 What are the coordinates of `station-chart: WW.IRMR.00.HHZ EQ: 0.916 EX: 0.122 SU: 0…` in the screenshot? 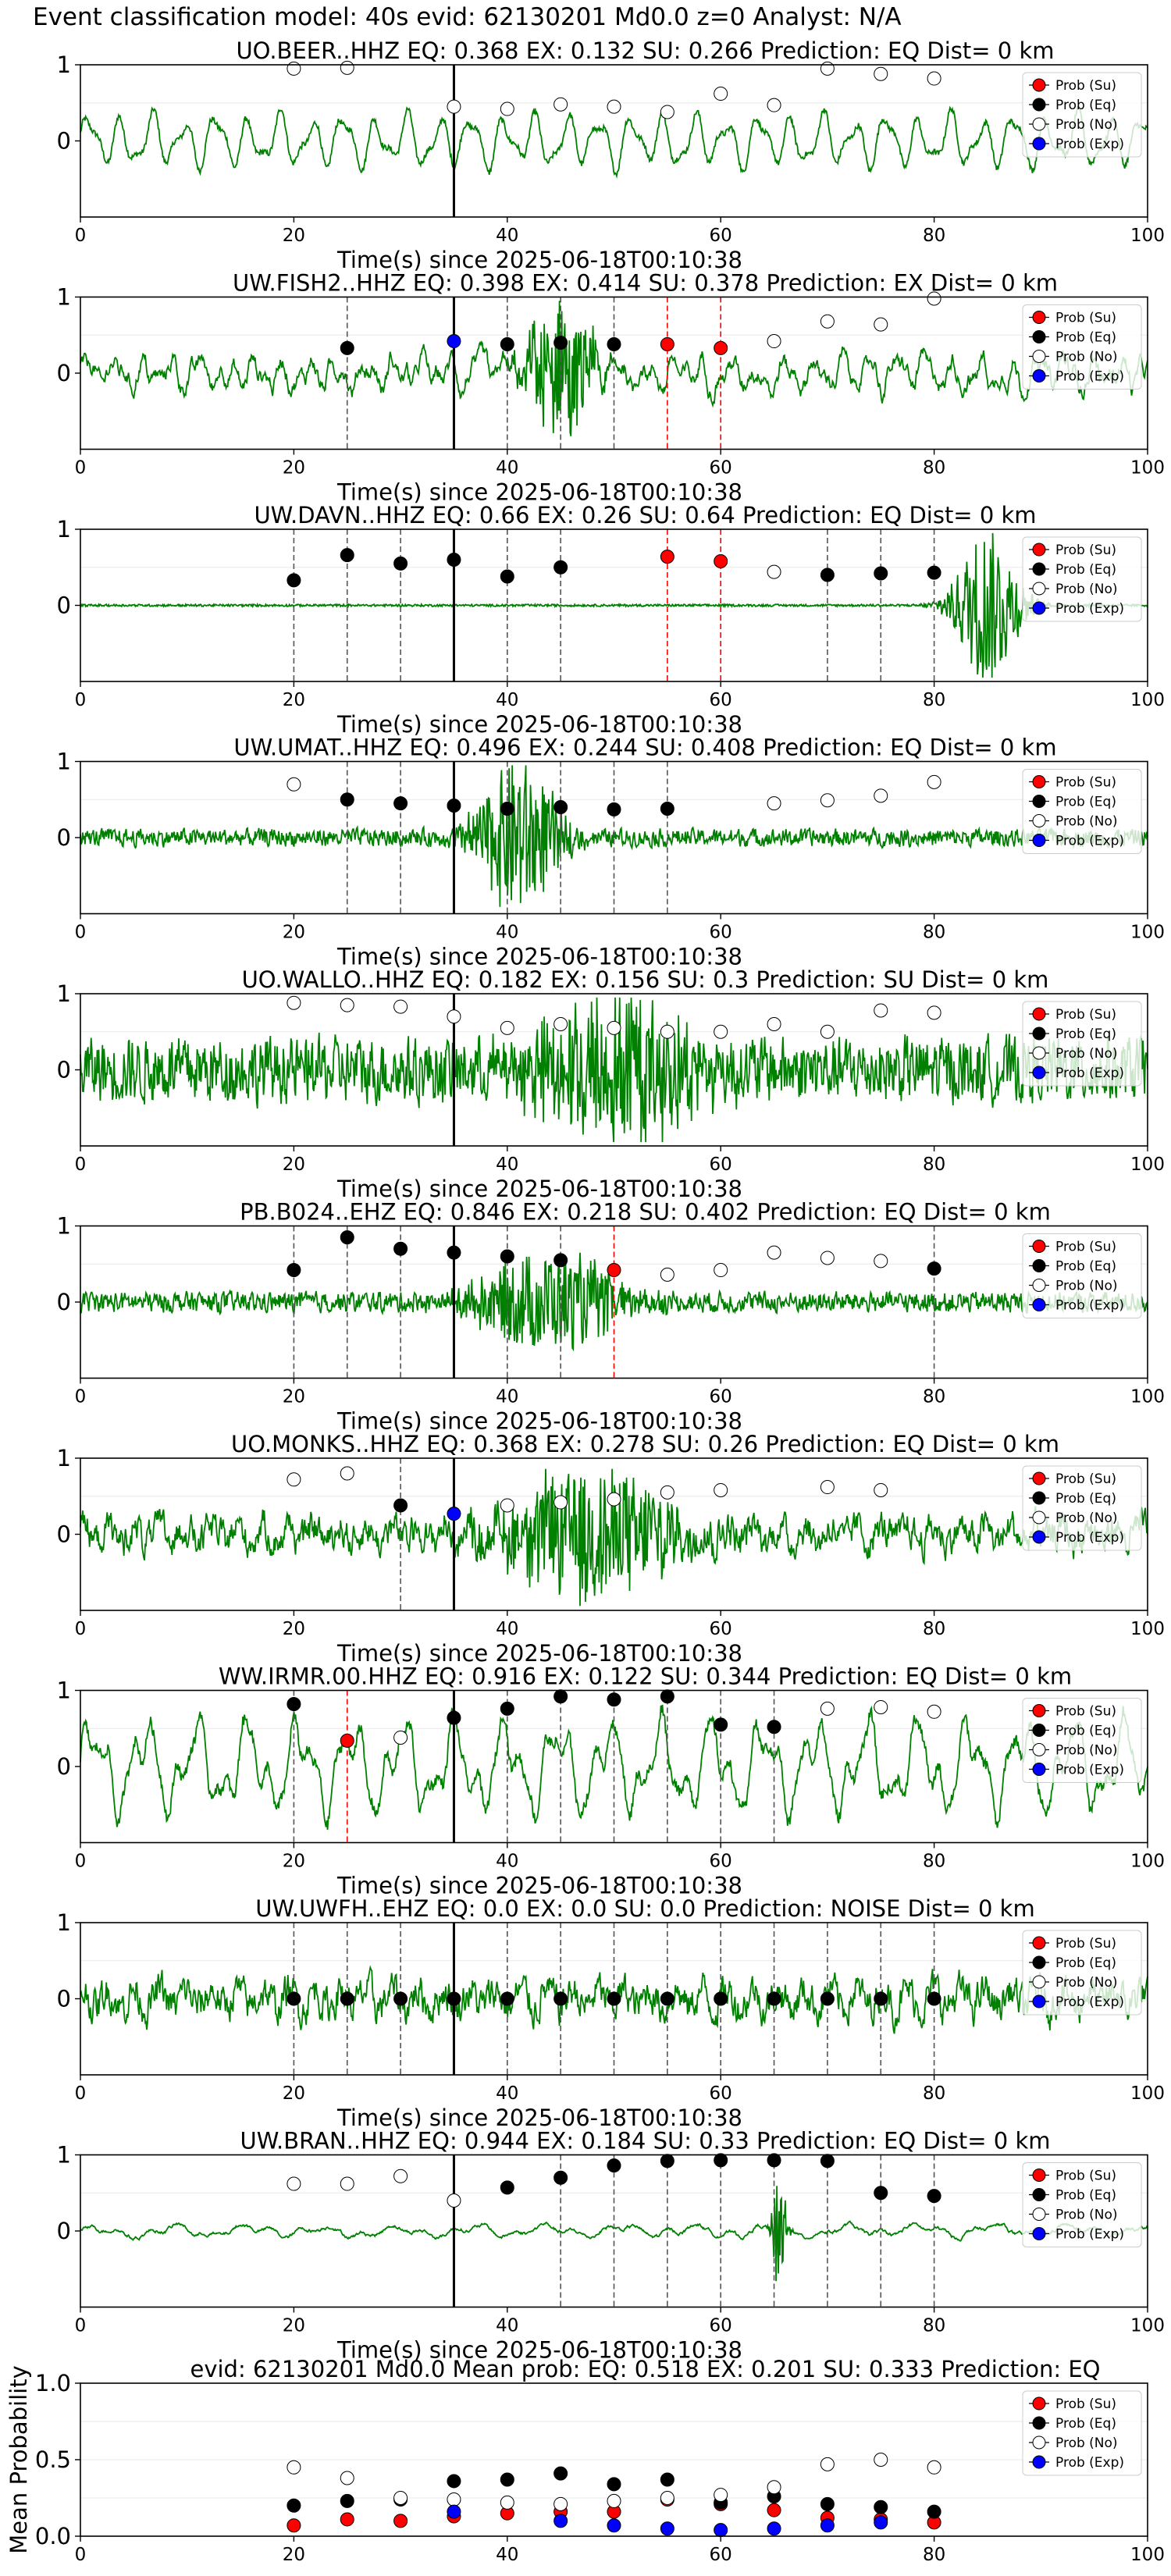 It's located at (611, 1781).